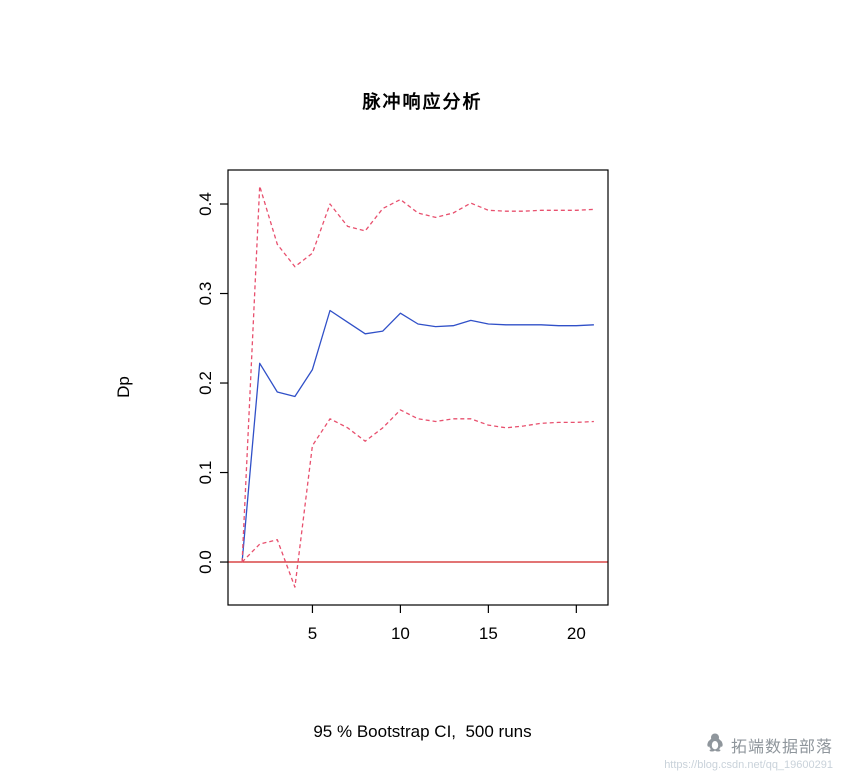 This screenshot has height=777, width=845. I want to click on x-tick-label: 10, so click(400, 633).